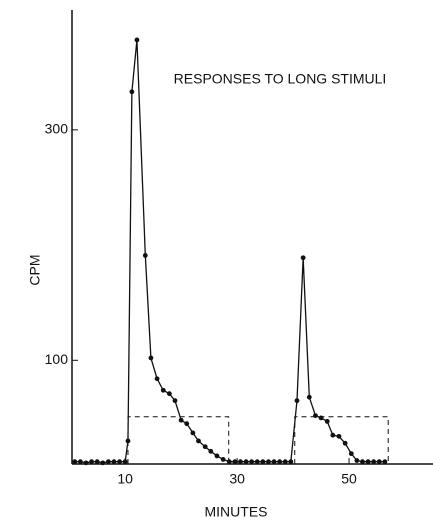  What do you see at coordinates (125, 479) in the screenshot?
I see `x-tick-label: 10` at bounding box center [125, 479].